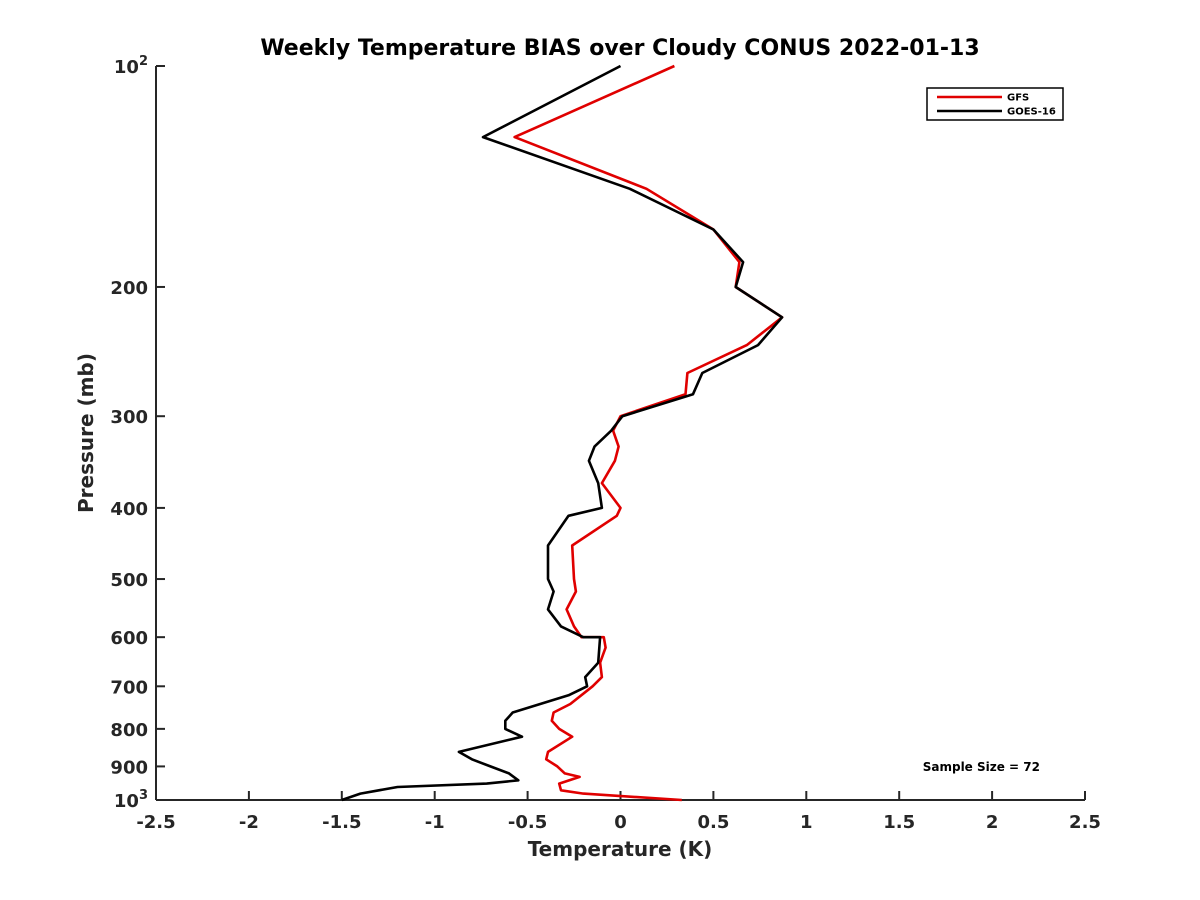 The width and height of the screenshot is (1200, 900). What do you see at coordinates (620, 849) in the screenshot?
I see `x-axis-label: Temperature (K)` at bounding box center [620, 849].